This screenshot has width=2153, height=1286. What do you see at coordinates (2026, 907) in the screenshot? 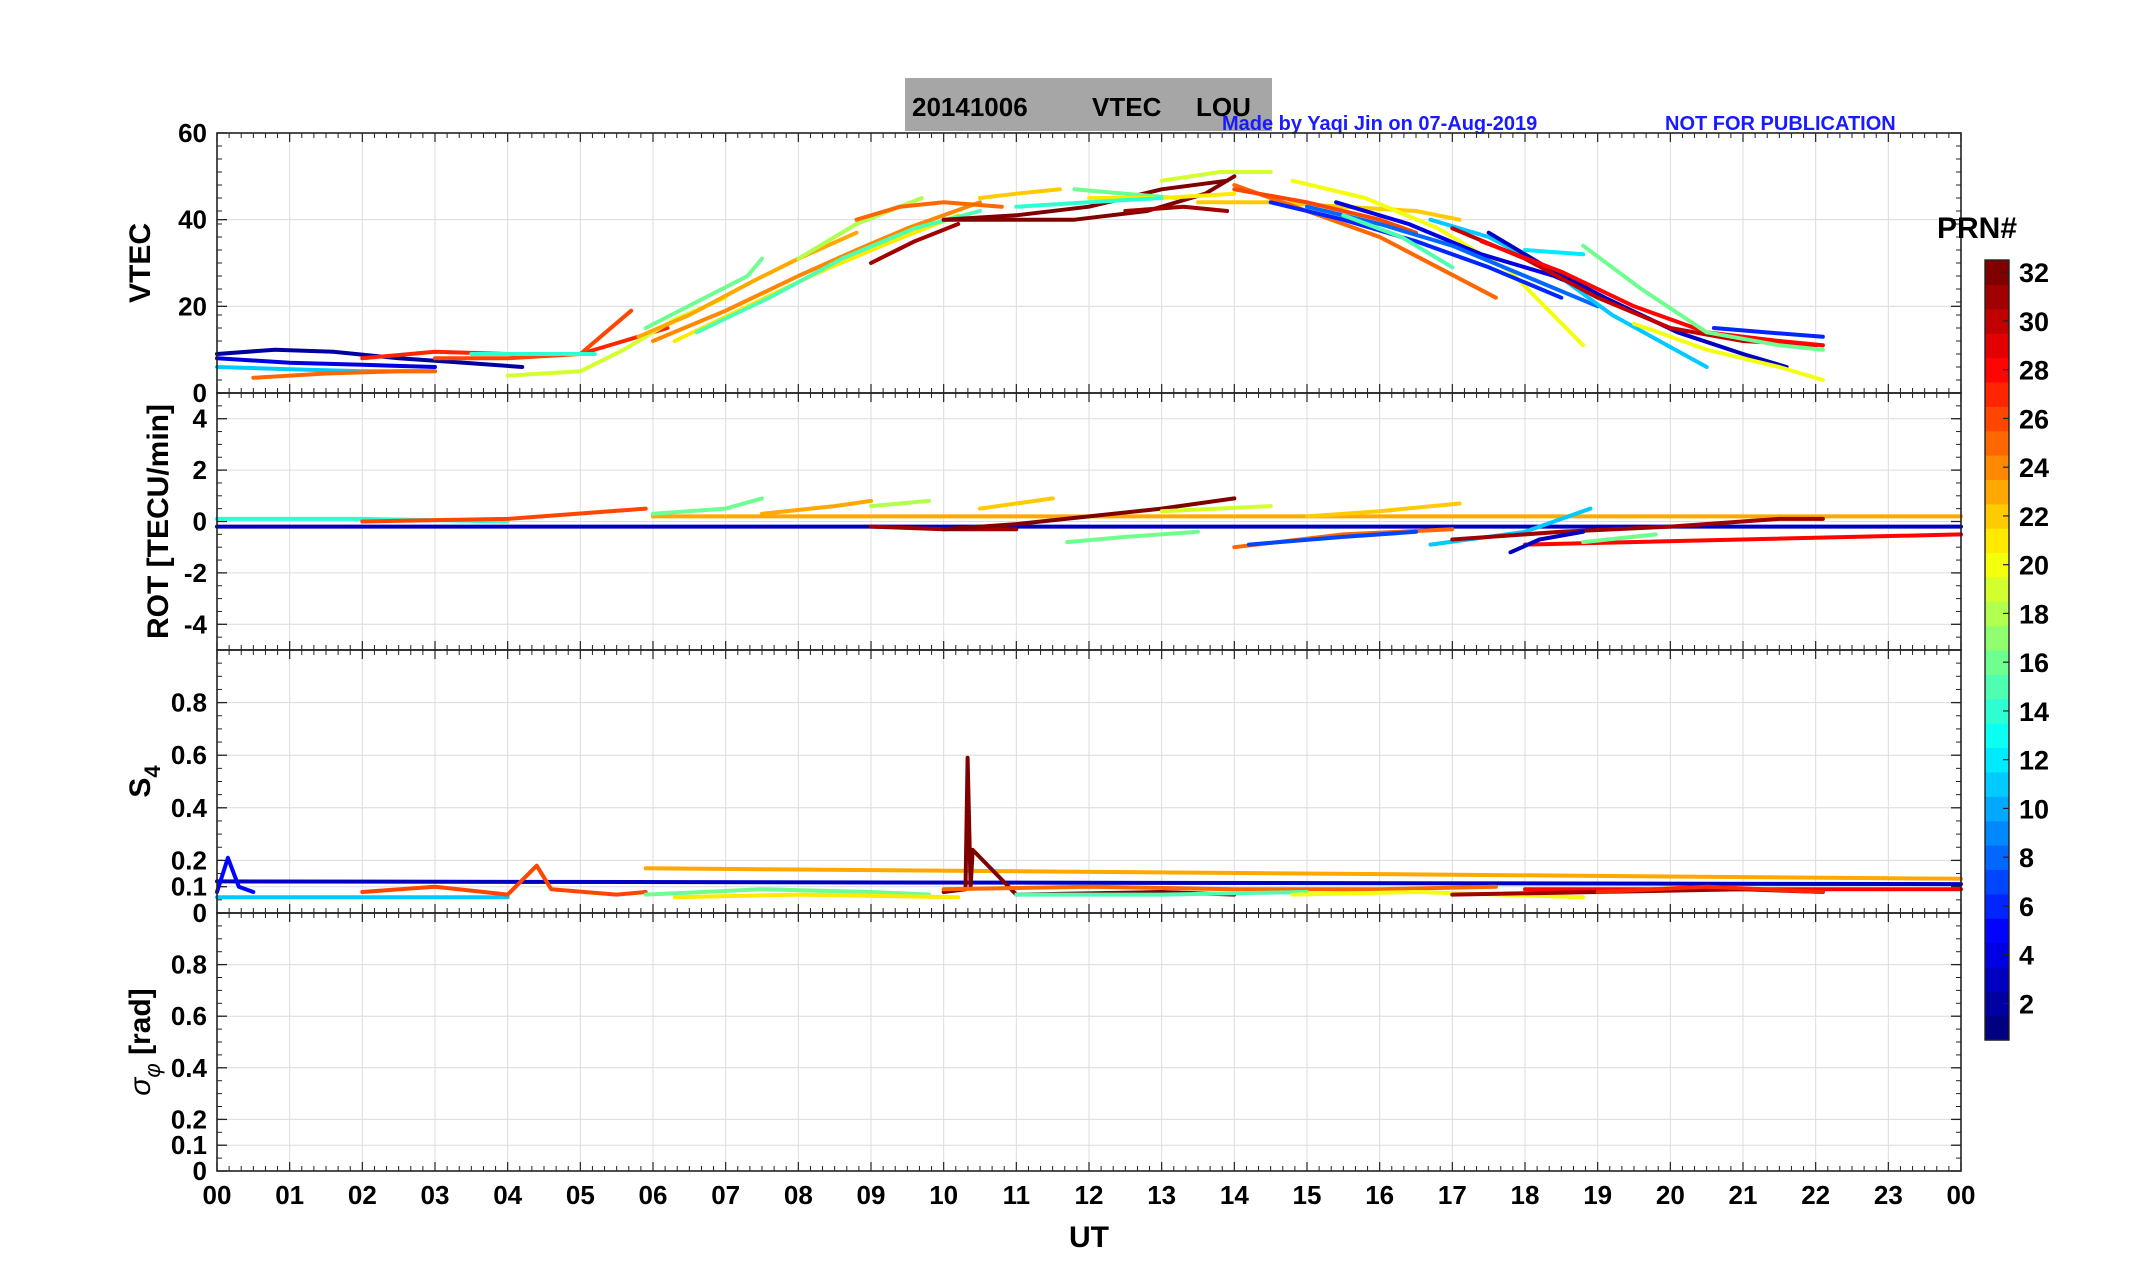
I see `colorbar-tick-label: 6` at bounding box center [2026, 907].